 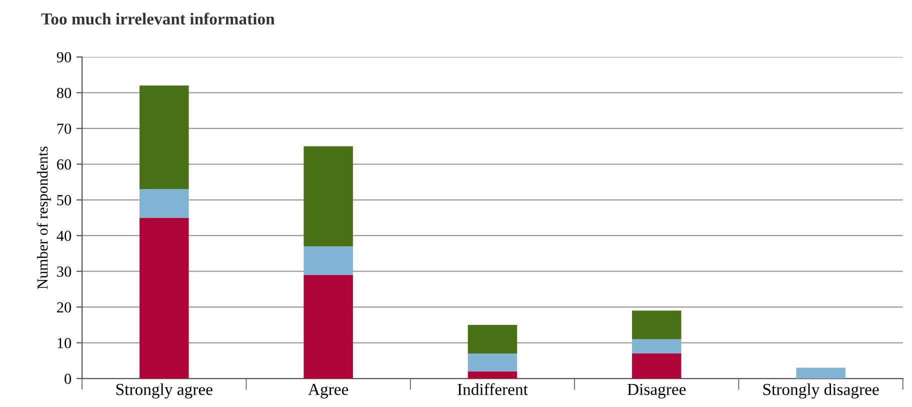 What do you see at coordinates (493, 389) in the screenshot?
I see `x-tick-label: Indifferent` at bounding box center [493, 389].